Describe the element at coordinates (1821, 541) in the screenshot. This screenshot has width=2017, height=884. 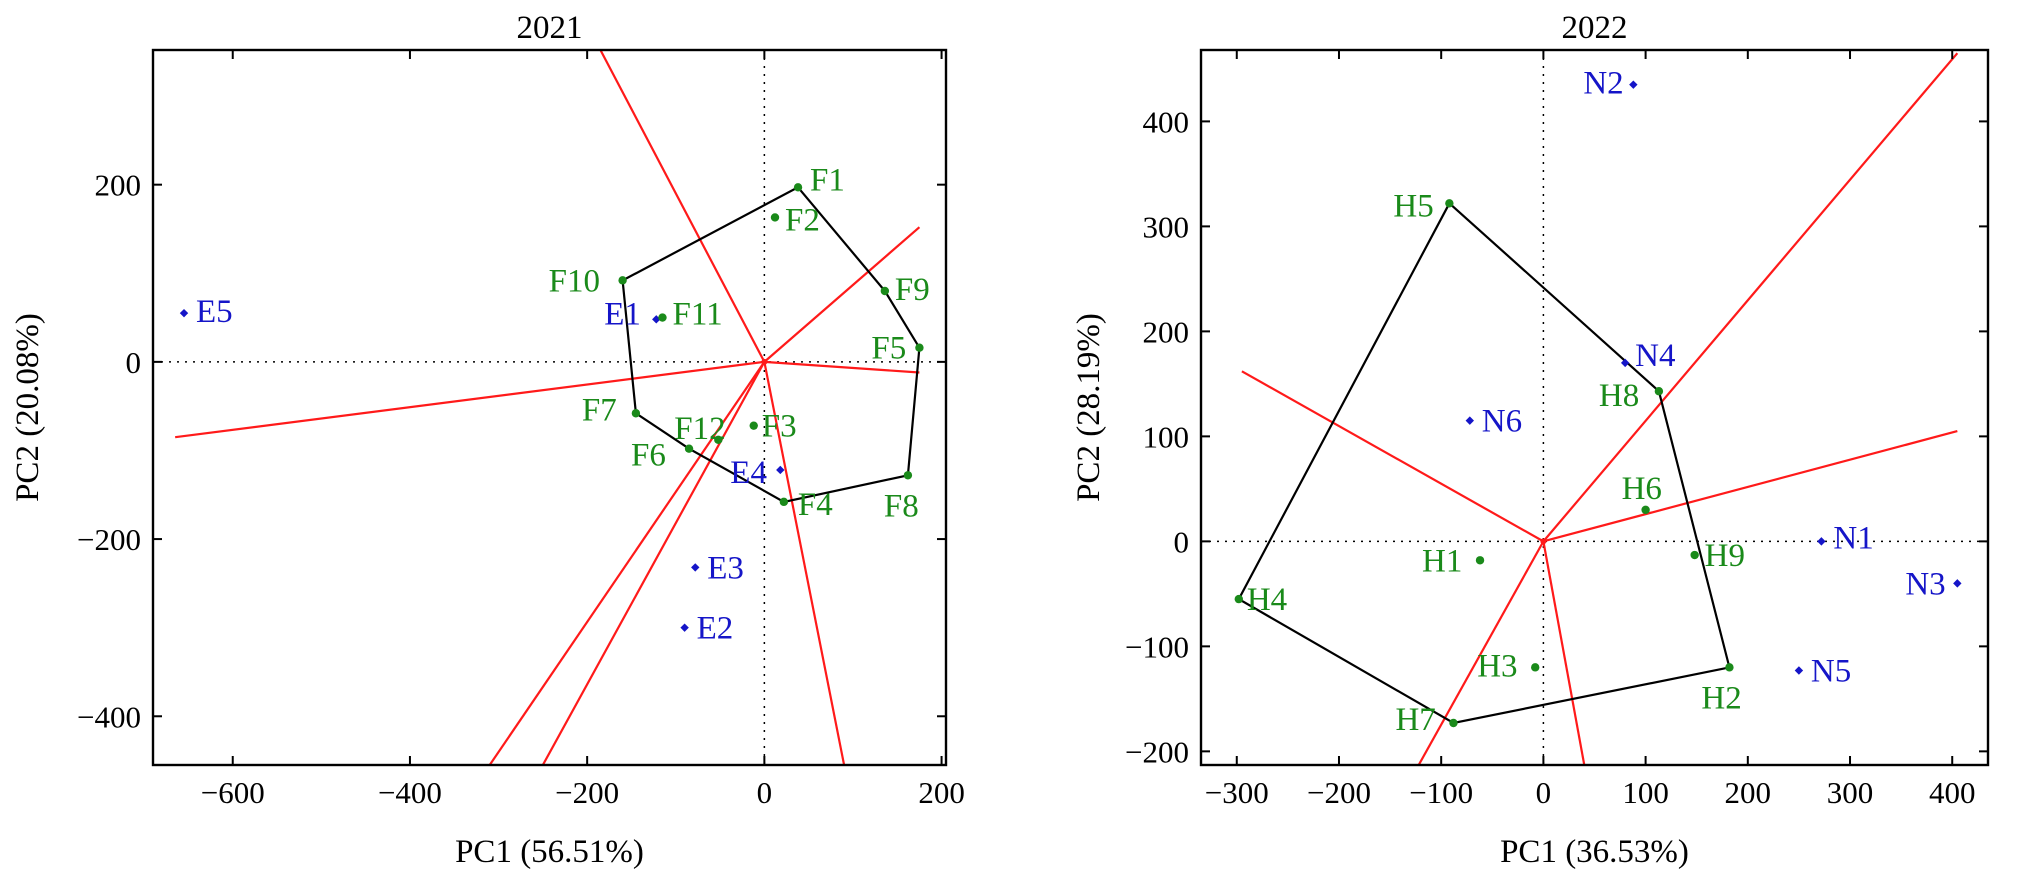
I see `environment-point-N1` at that location.